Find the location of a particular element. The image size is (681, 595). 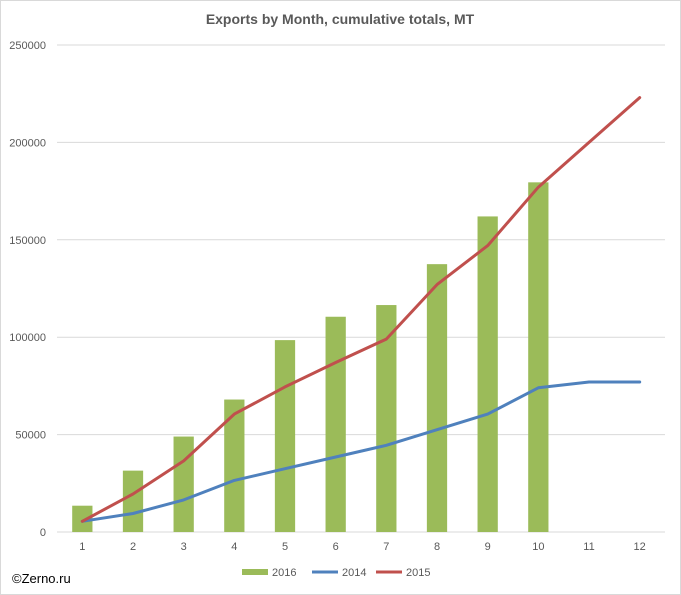

x-tick-label: 2 is located at coordinates (133, 547).